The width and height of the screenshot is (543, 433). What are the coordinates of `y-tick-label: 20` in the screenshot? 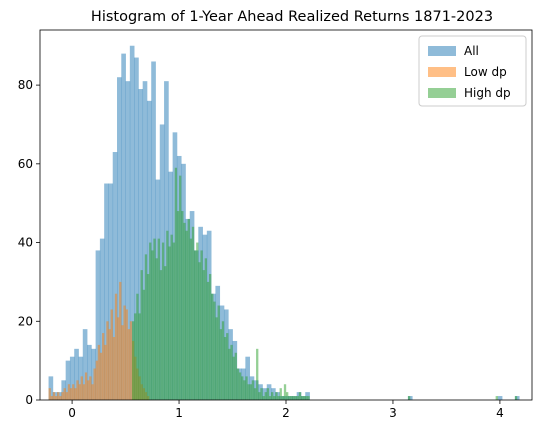 It's located at (25, 321).